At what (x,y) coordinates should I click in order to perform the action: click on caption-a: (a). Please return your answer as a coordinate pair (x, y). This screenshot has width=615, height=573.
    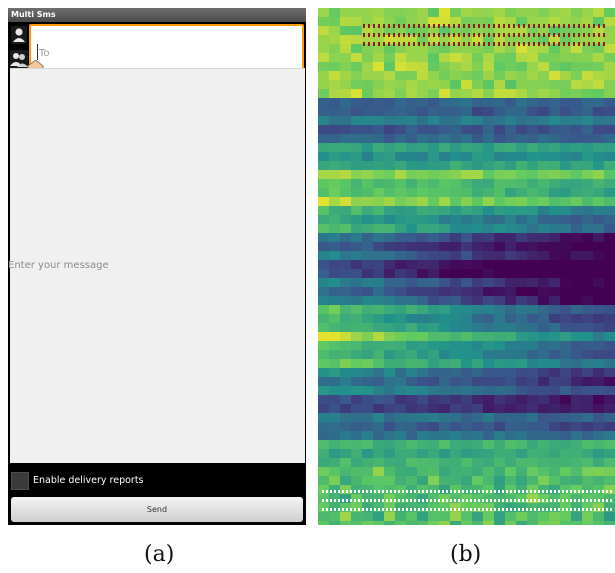
    Looking at the image, I should click on (159, 554).